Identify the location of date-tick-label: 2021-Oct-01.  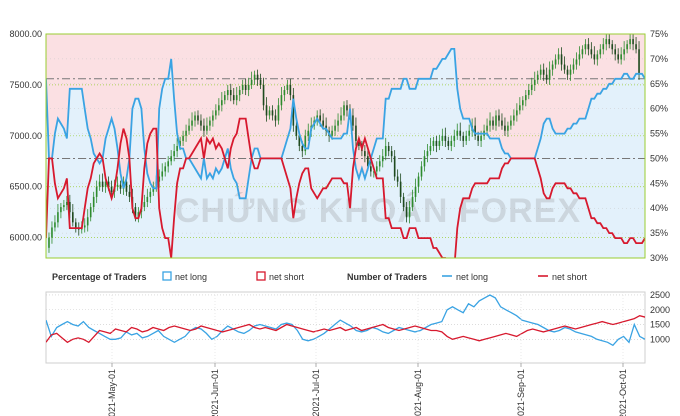
(623, 392).